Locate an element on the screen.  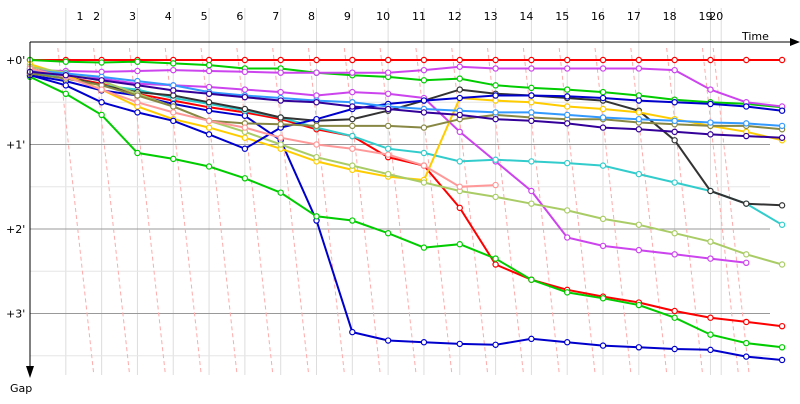
x-tick-label: 19 is located at coordinates (705, 16).